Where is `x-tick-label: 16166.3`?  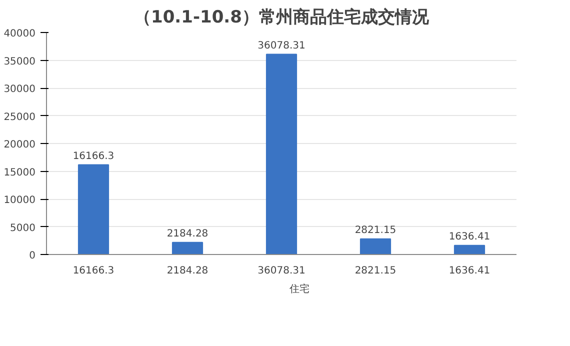
x-tick-label: 16166.3 is located at coordinates (93, 271).